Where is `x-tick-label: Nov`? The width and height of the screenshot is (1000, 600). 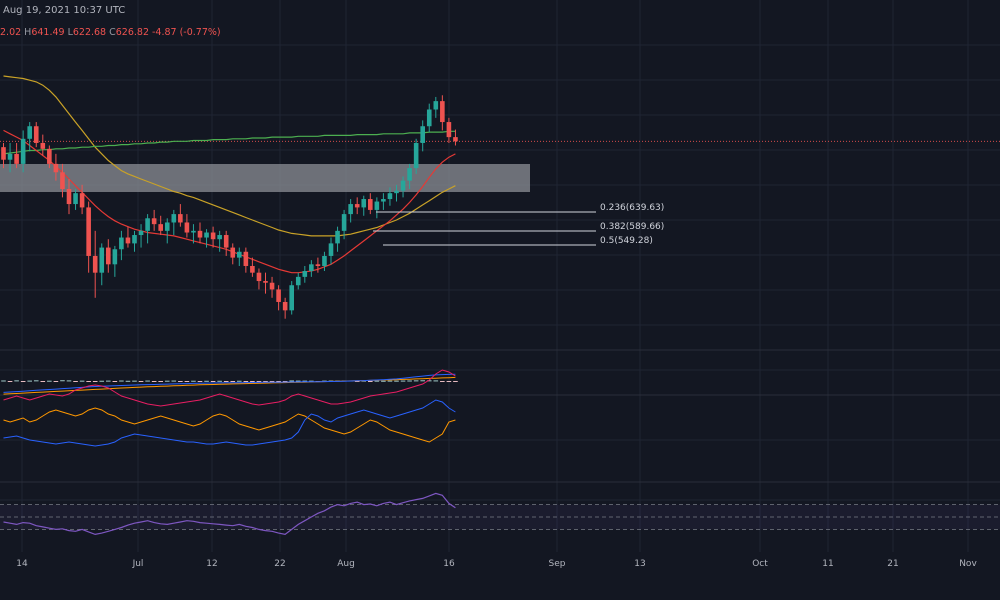
x-tick-label: Nov is located at coordinates (968, 564).